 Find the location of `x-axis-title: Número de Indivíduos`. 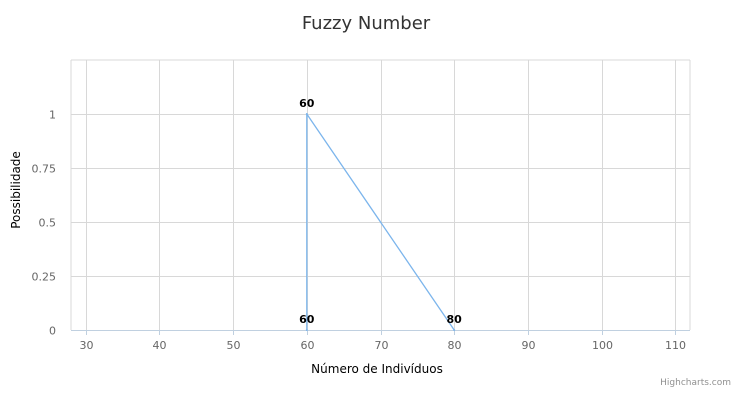

x-axis-title: Número de Indivíduos is located at coordinates (377, 369).